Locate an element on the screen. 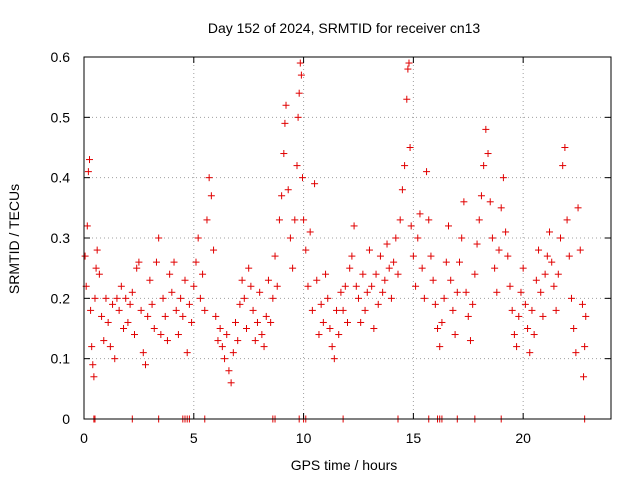  y-tick-label: 0.1 is located at coordinates (61, 359).